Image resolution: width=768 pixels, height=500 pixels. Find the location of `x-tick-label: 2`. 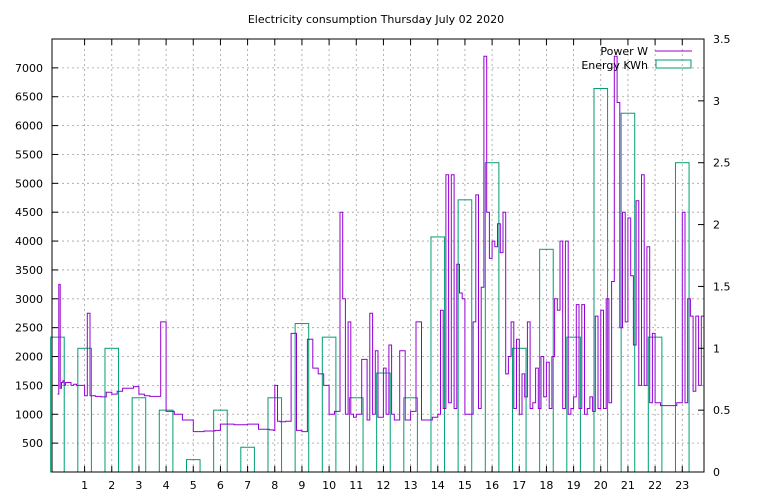

x-tick-label: 2 is located at coordinates (111, 485).